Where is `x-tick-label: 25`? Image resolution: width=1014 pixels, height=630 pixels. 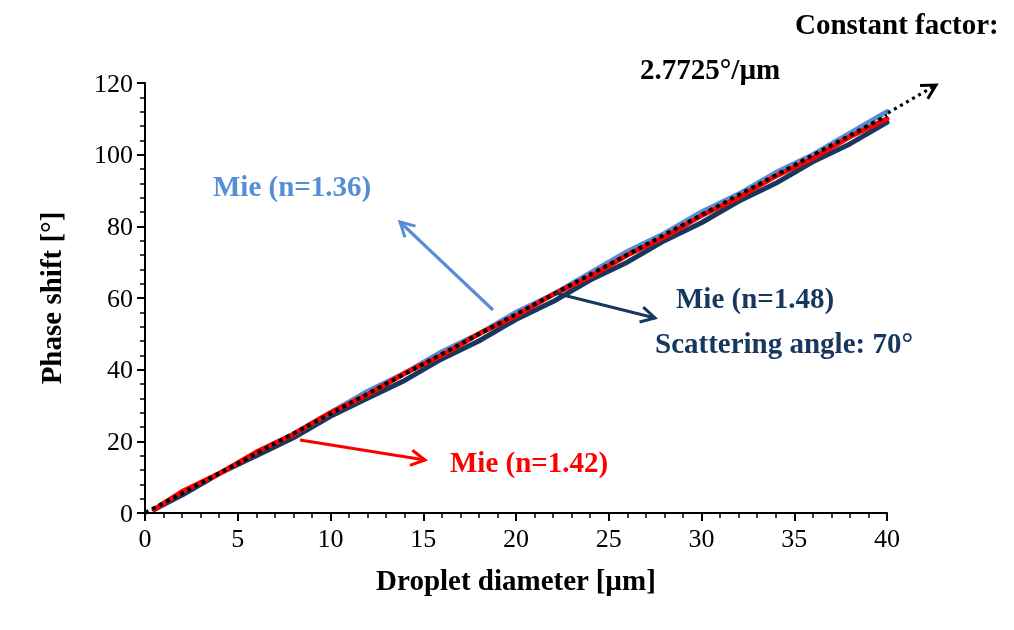 x-tick-label: 25 is located at coordinates (608, 538).